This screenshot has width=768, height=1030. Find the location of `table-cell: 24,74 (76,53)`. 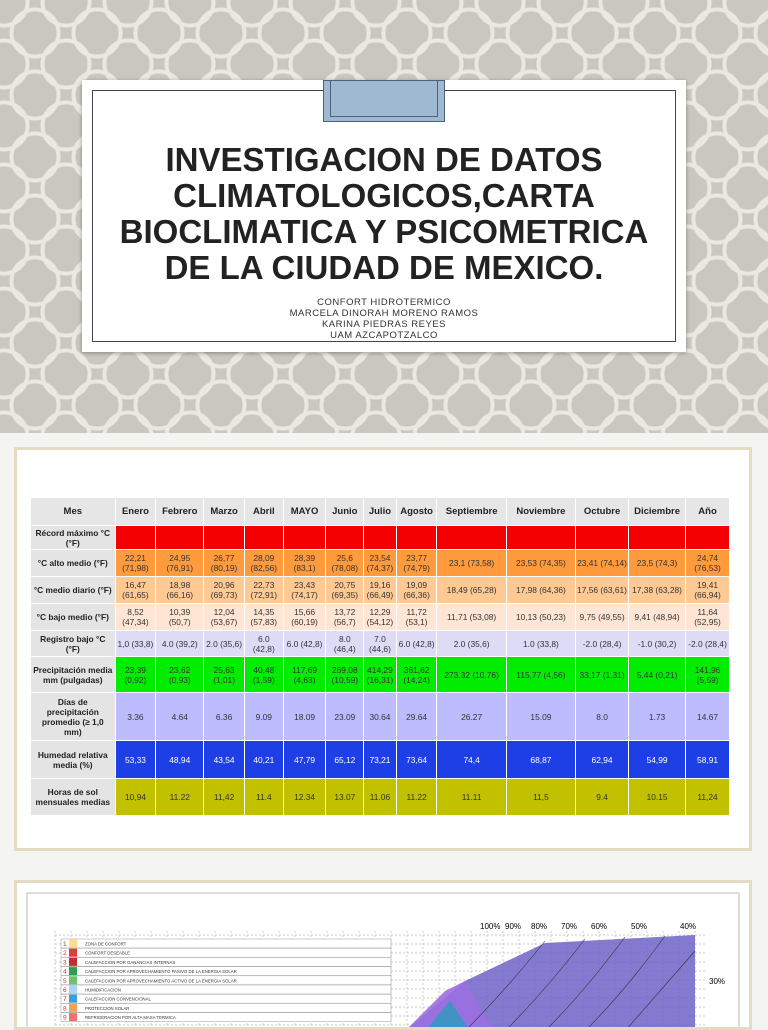

table-cell: 24,74 (76,53) is located at coordinates (707, 563).